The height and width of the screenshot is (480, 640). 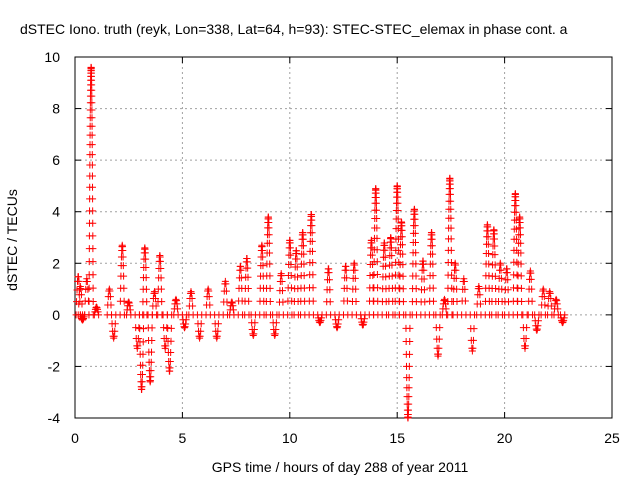 What do you see at coordinates (56, 160) in the screenshot?
I see `y-tick-label: 6` at bounding box center [56, 160].